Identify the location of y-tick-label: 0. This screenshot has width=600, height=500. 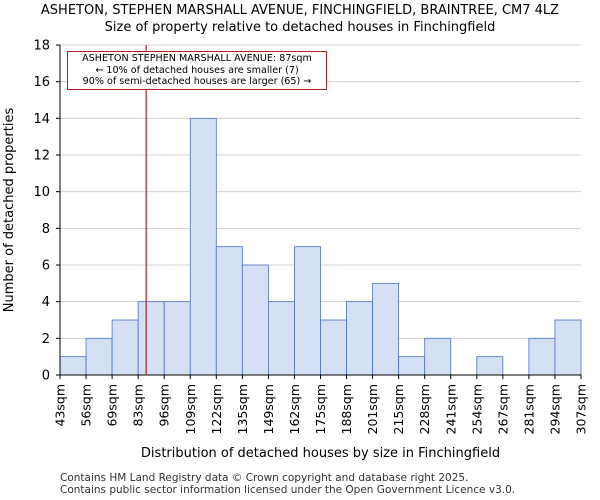
(46, 376).